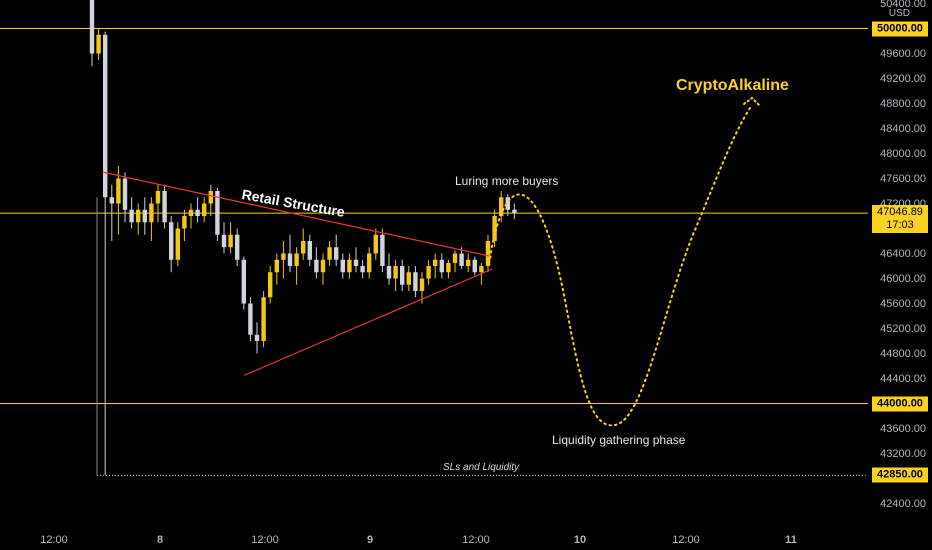 The image size is (932, 550). Describe the element at coordinates (903, 5) in the screenshot. I see `price-tick-label: 50400.00` at that location.